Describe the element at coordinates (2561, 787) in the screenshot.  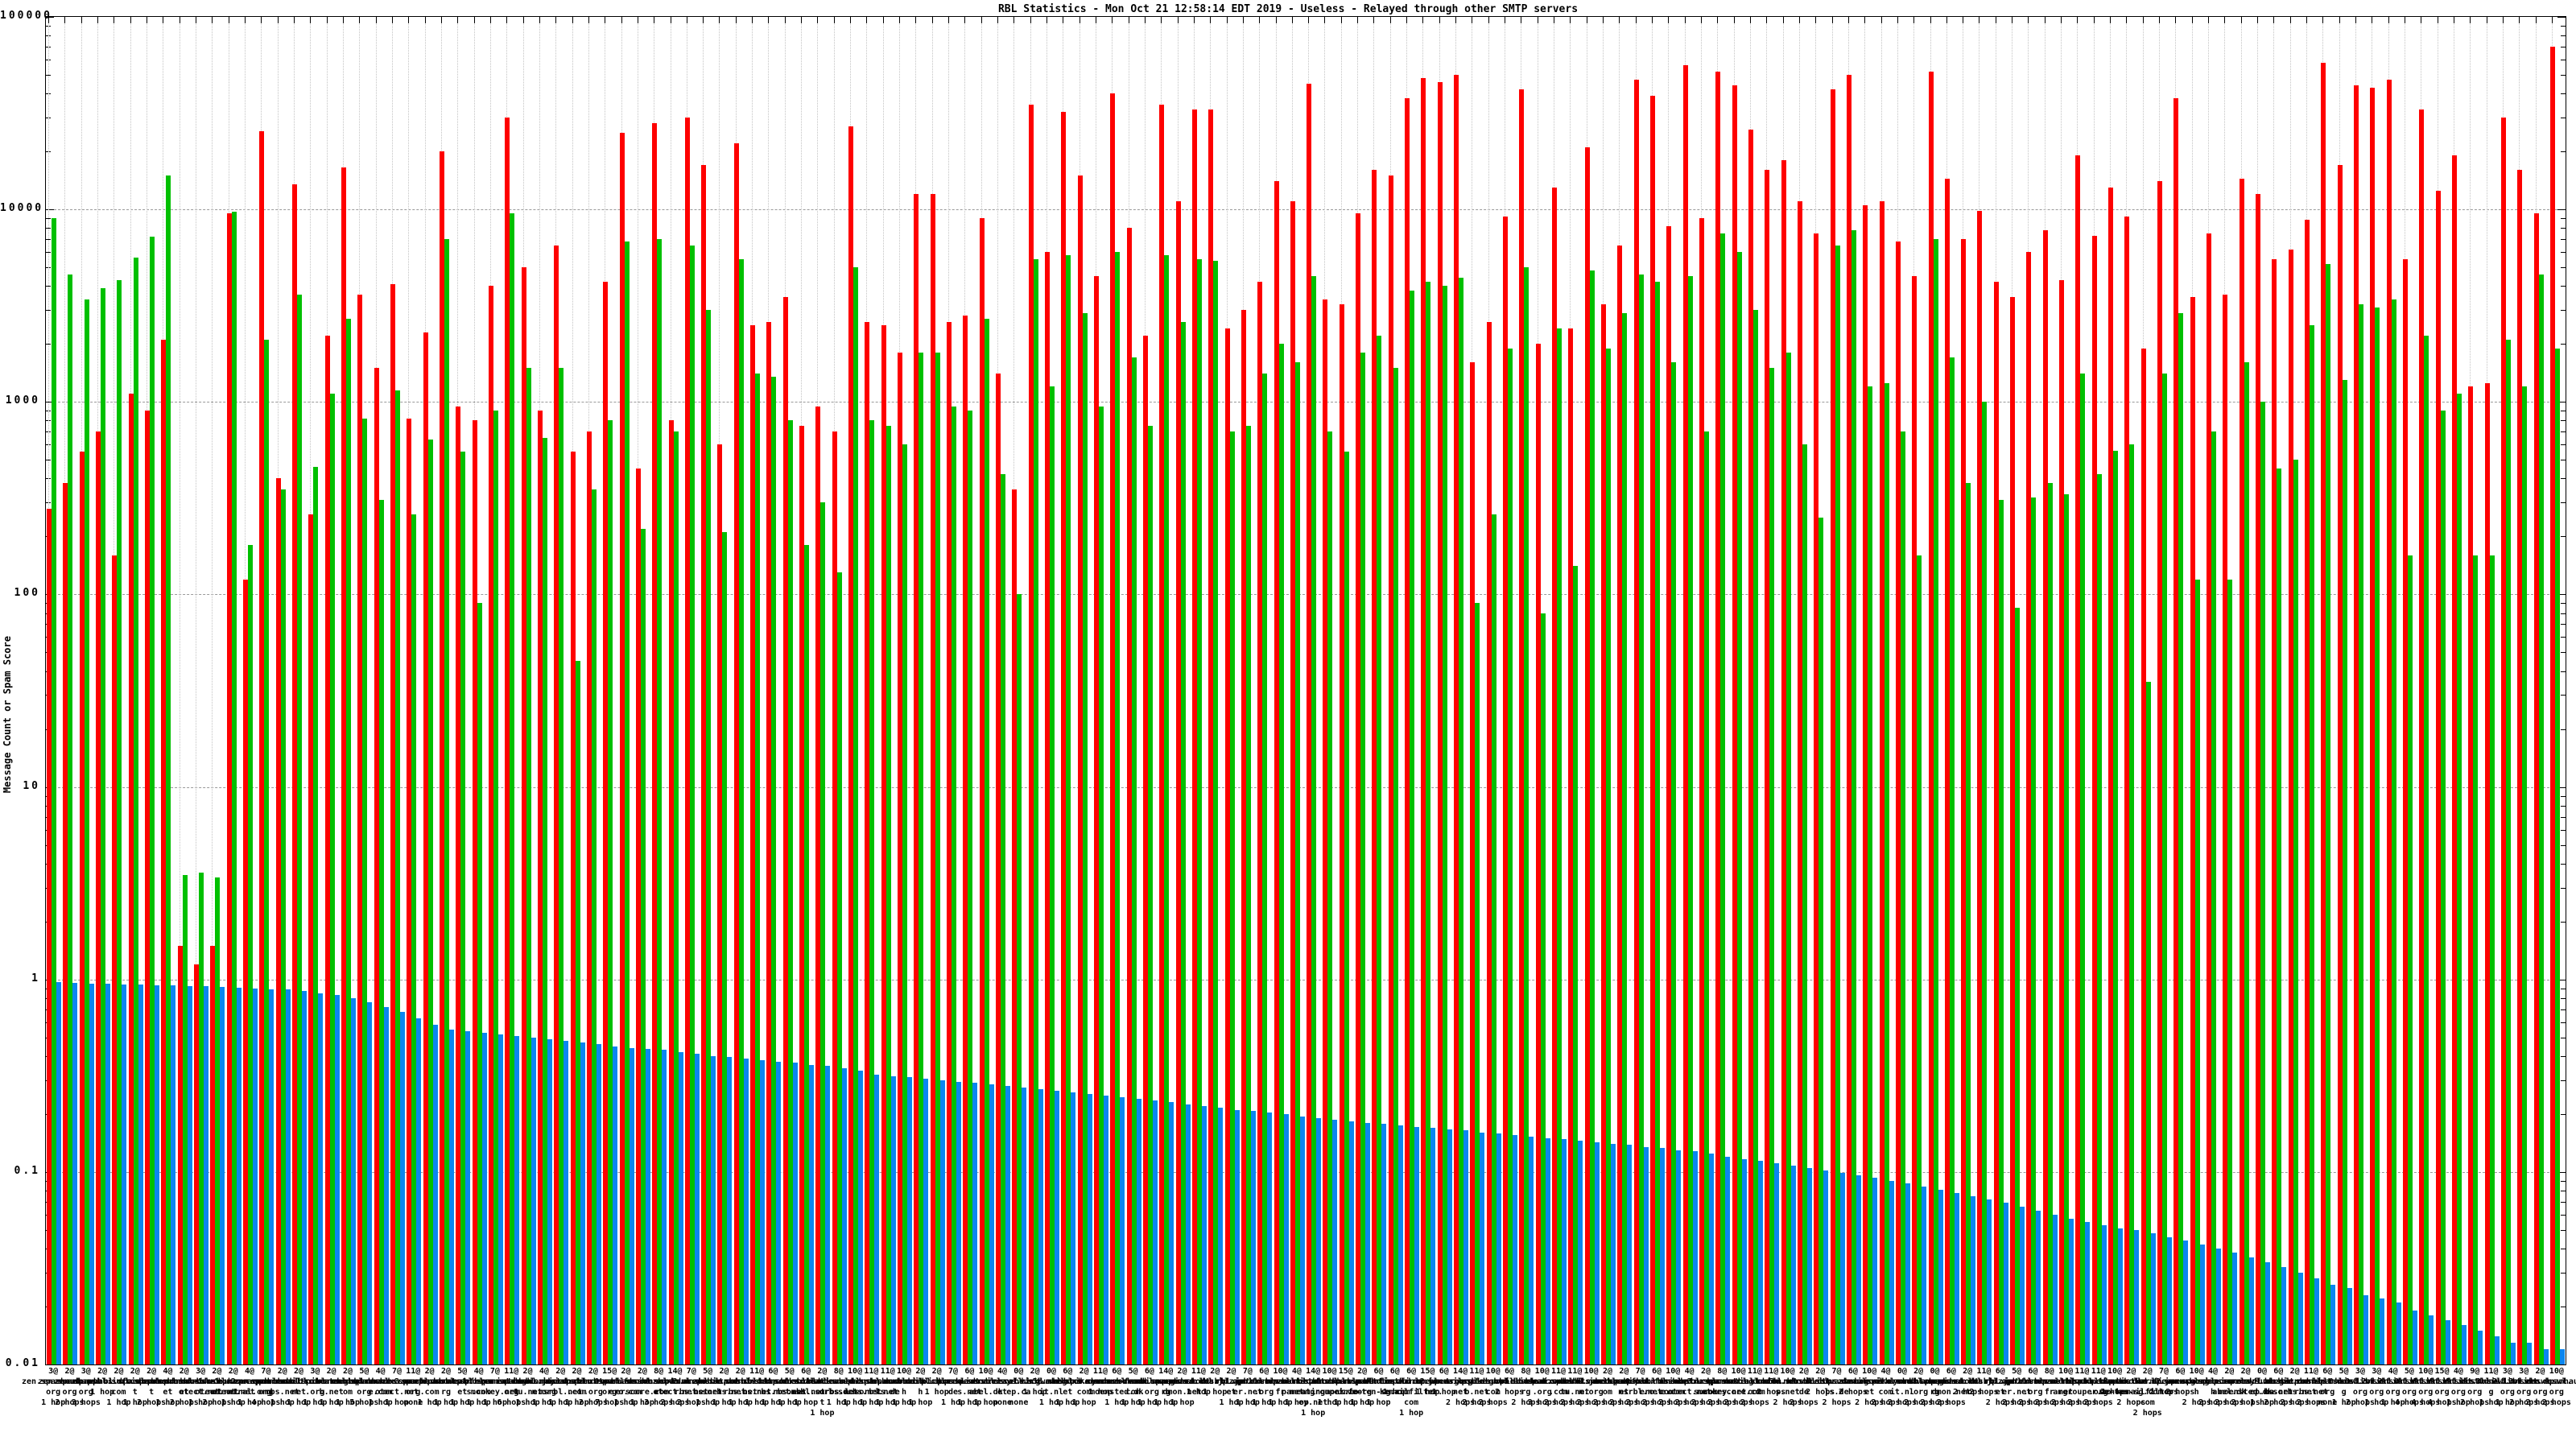
I see `y-major-tick` at that location.